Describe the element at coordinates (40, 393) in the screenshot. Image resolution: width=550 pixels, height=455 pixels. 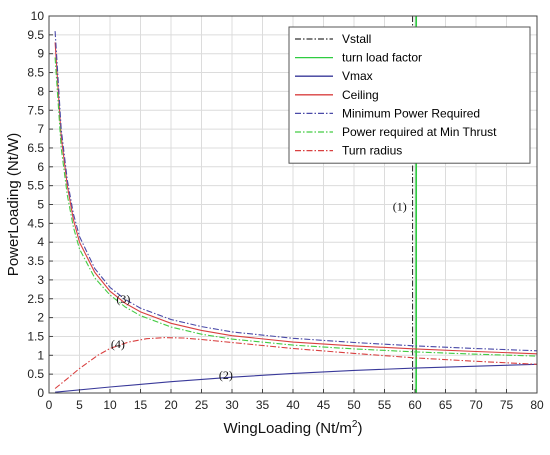
I see `y-tick-label: 0` at that location.